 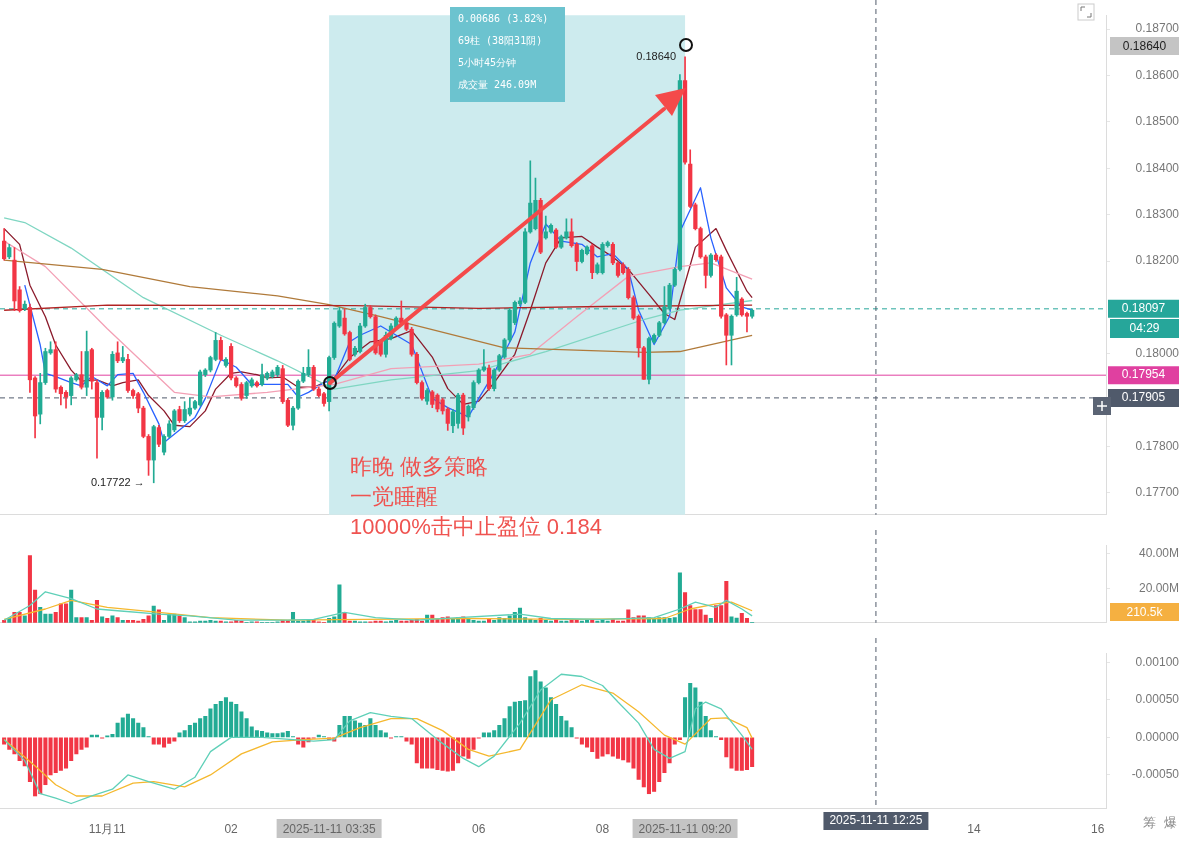 What do you see at coordinates (1157, 445) in the screenshot?
I see `y-tick-label: 0.17800` at bounding box center [1157, 445].